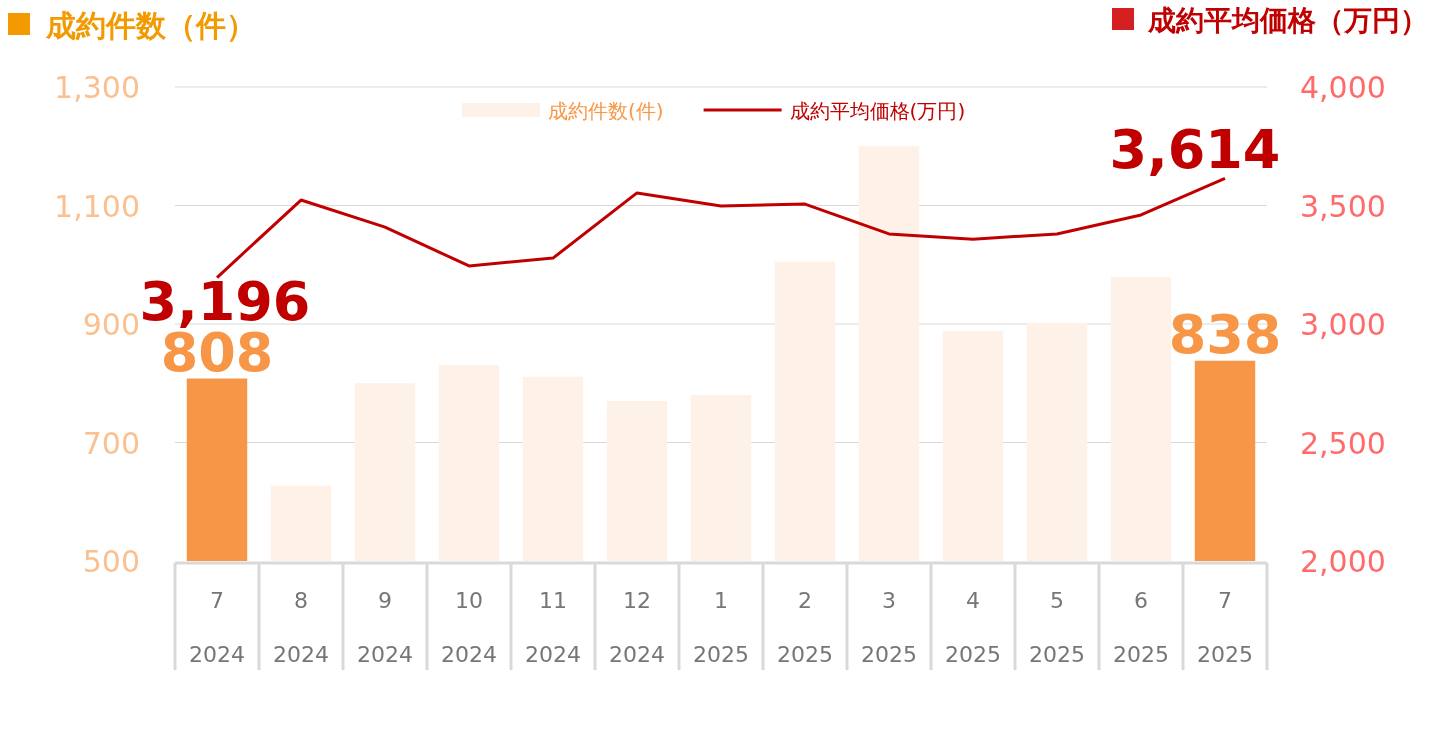 The width and height of the screenshot is (1440, 738). What do you see at coordinates (217, 627) in the screenshot?
I see `category-label: 7 2024` at bounding box center [217, 627].